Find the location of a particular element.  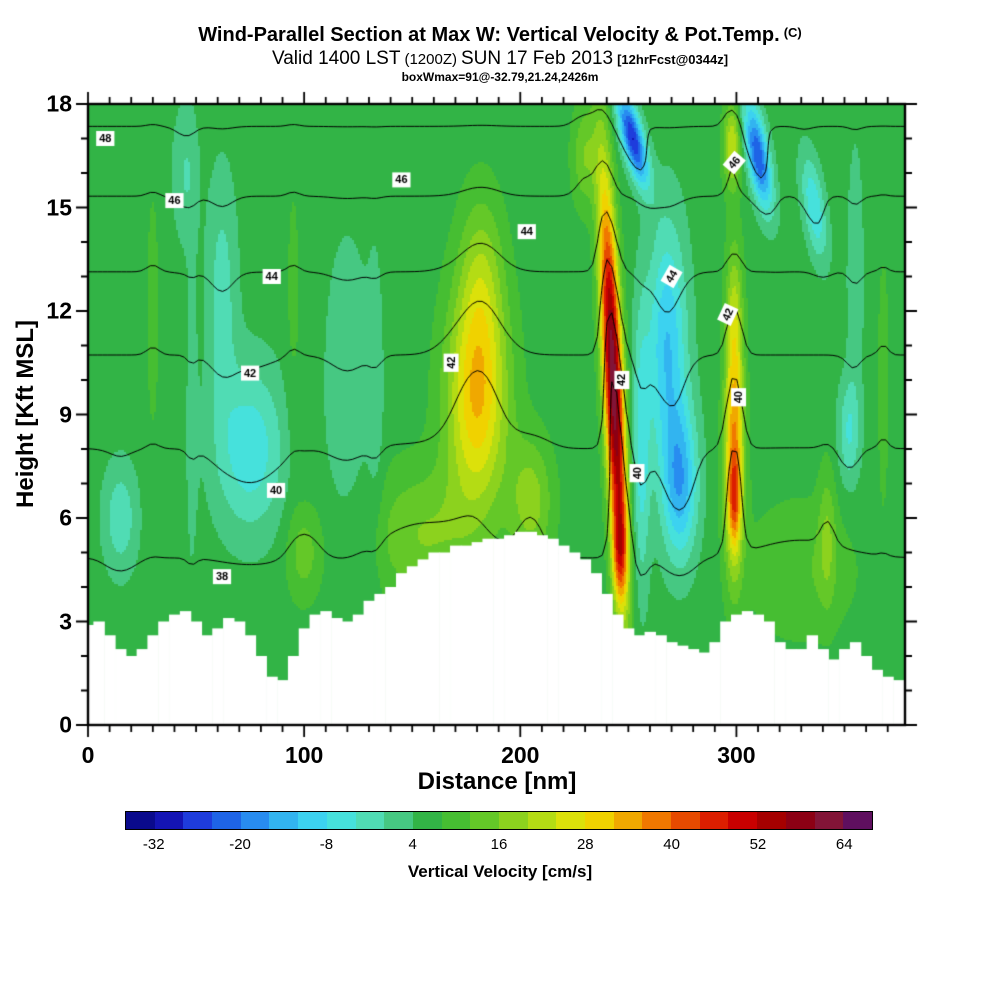

chart-title-unit: (C) is located at coordinates (792, 32).